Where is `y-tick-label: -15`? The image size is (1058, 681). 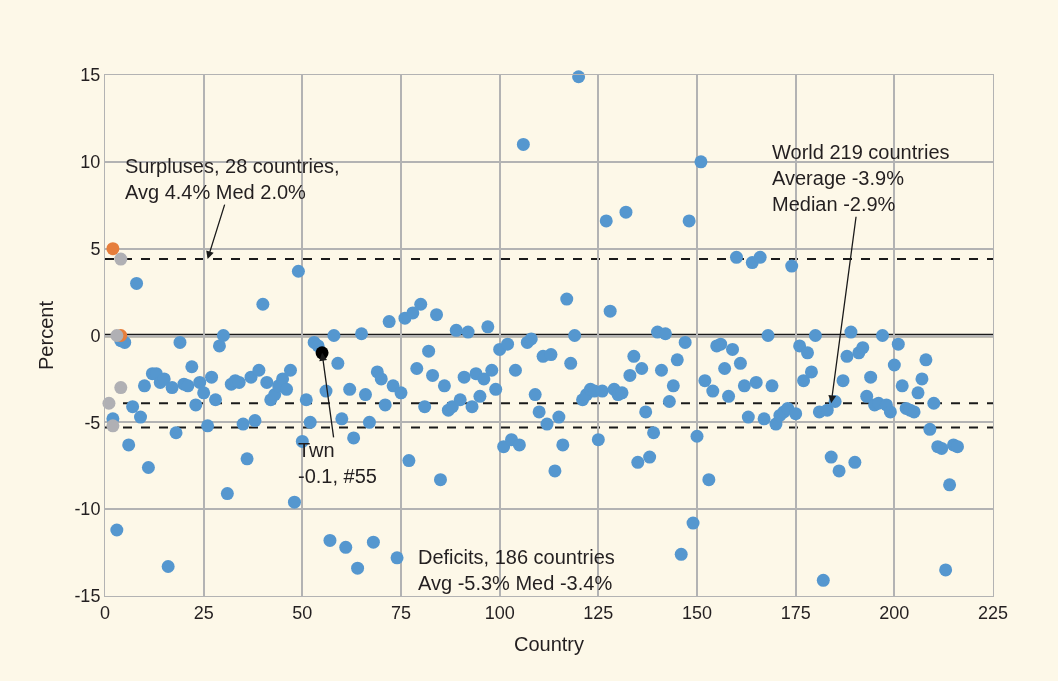 y-tick-label: -15 is located at coordinates (87, 596).